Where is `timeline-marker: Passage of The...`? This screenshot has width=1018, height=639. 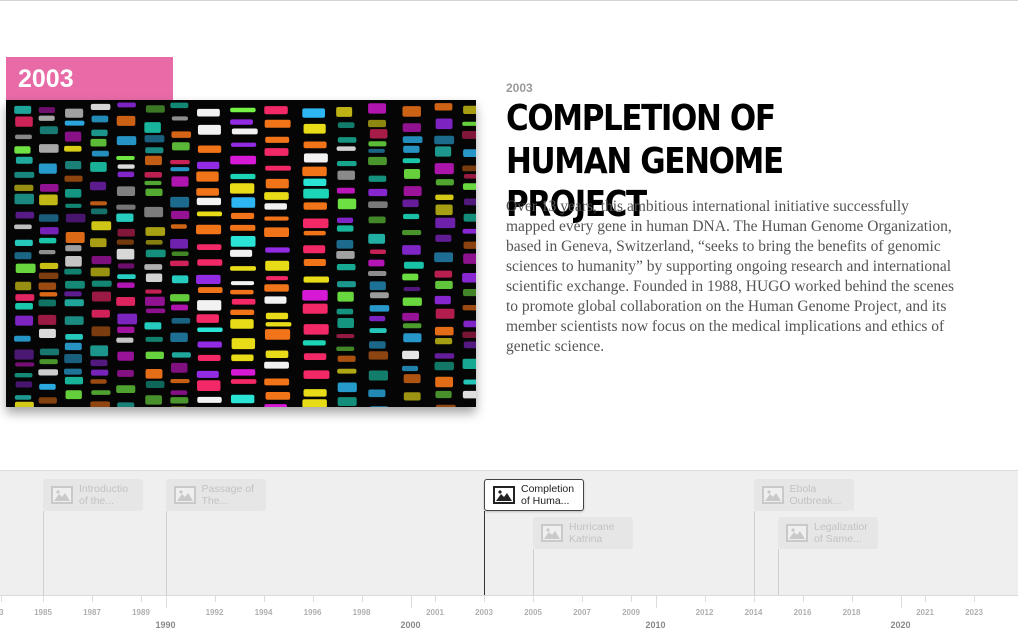
timeline-marker: Passage of The... is located at coordinates (215, 495).